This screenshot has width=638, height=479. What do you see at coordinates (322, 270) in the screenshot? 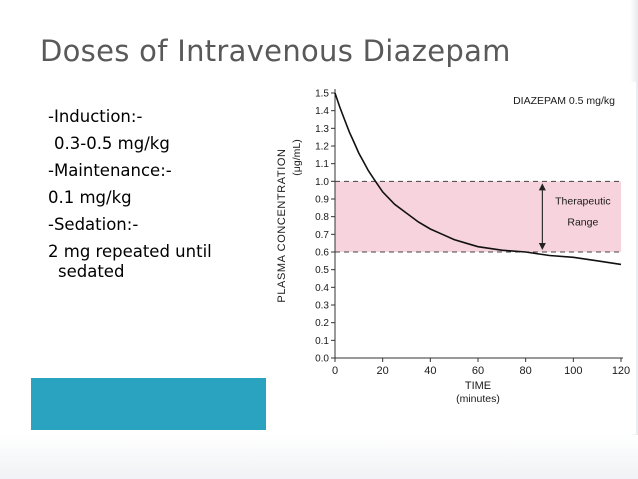
I see `y-tick-label: 0.5` at bounding box center [322, 270].